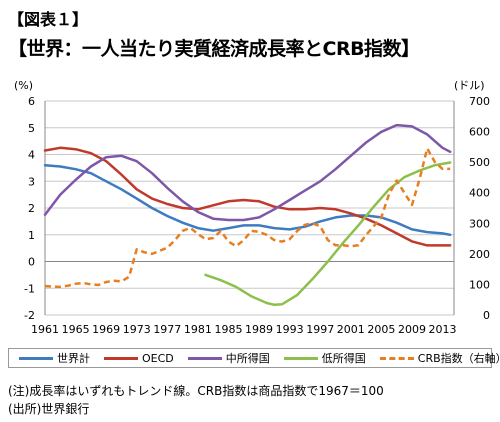 The image size is (500, 422). Describe the element at coordinates (31, 235) in the screenshot. I see `y-left-tick-label: 1` at that location.